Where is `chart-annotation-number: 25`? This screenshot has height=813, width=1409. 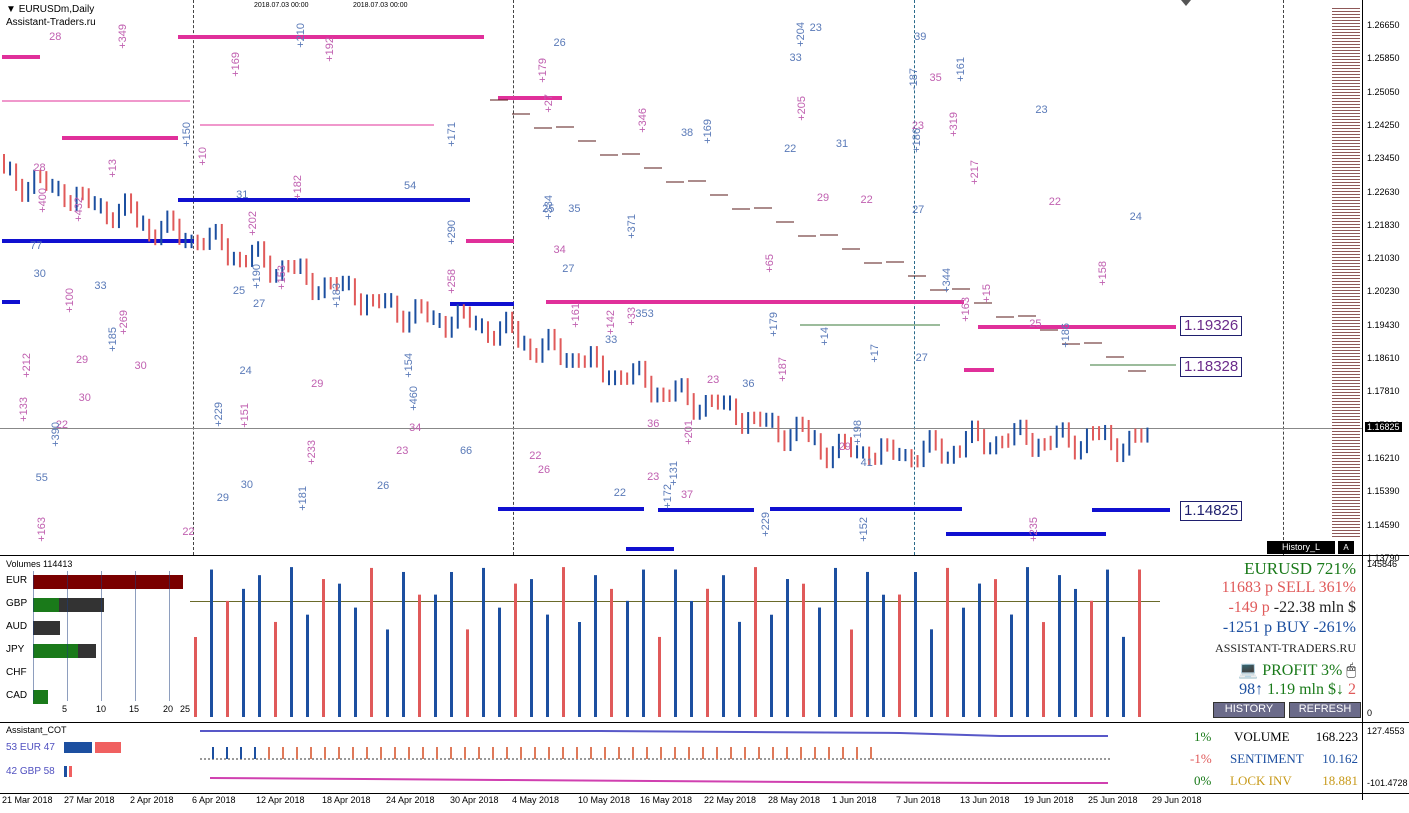 chart-annotation-number: 25 is located at coordinates (548, 208).